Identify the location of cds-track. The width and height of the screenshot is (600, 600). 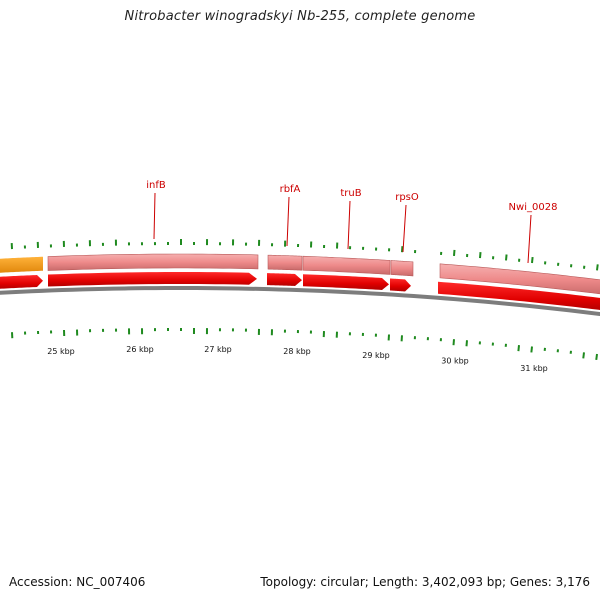
(300, 291).